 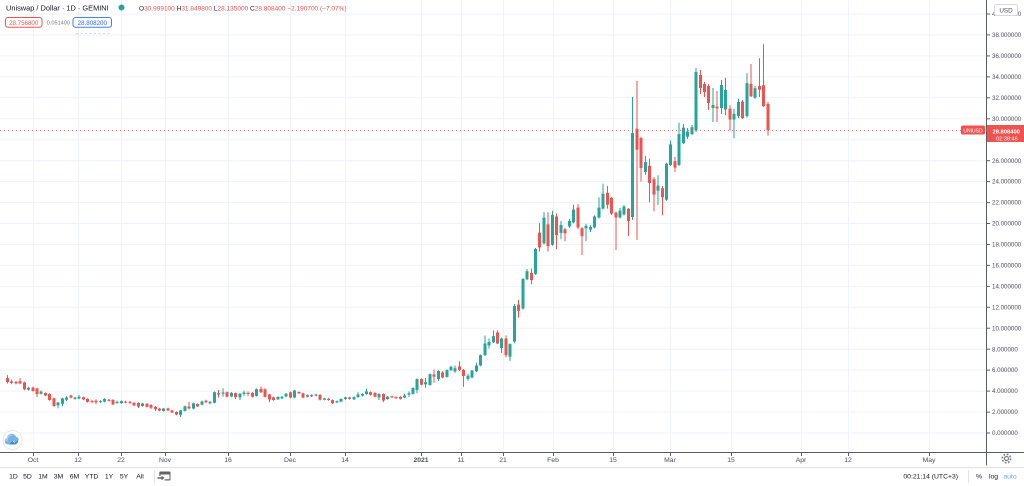 I want to click on svg-text: 38.000000, so click(x=1007, y=35).